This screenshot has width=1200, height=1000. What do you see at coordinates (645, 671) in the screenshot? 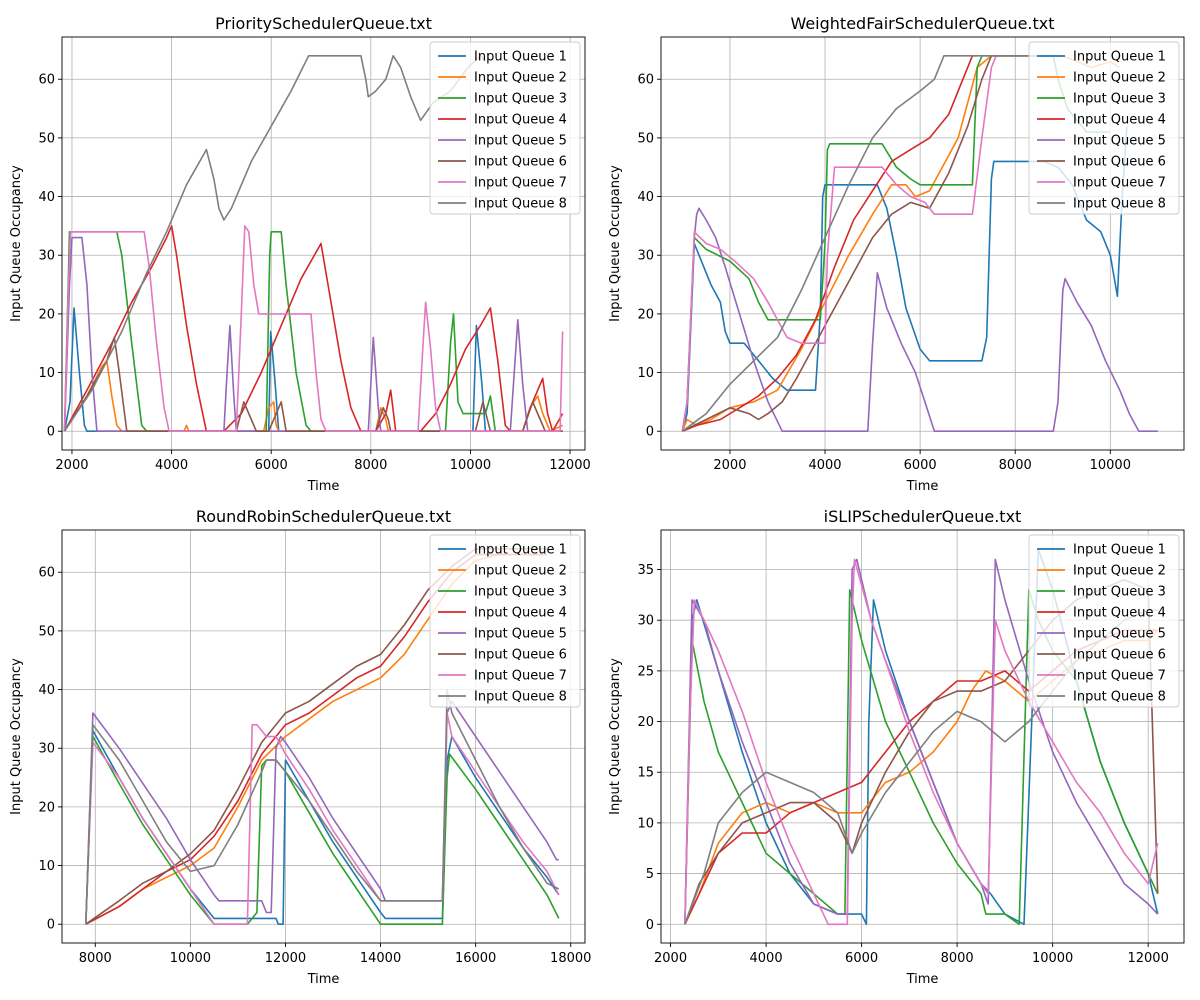
I see `y-tick-label: 25` at bounding box center [645, 671].